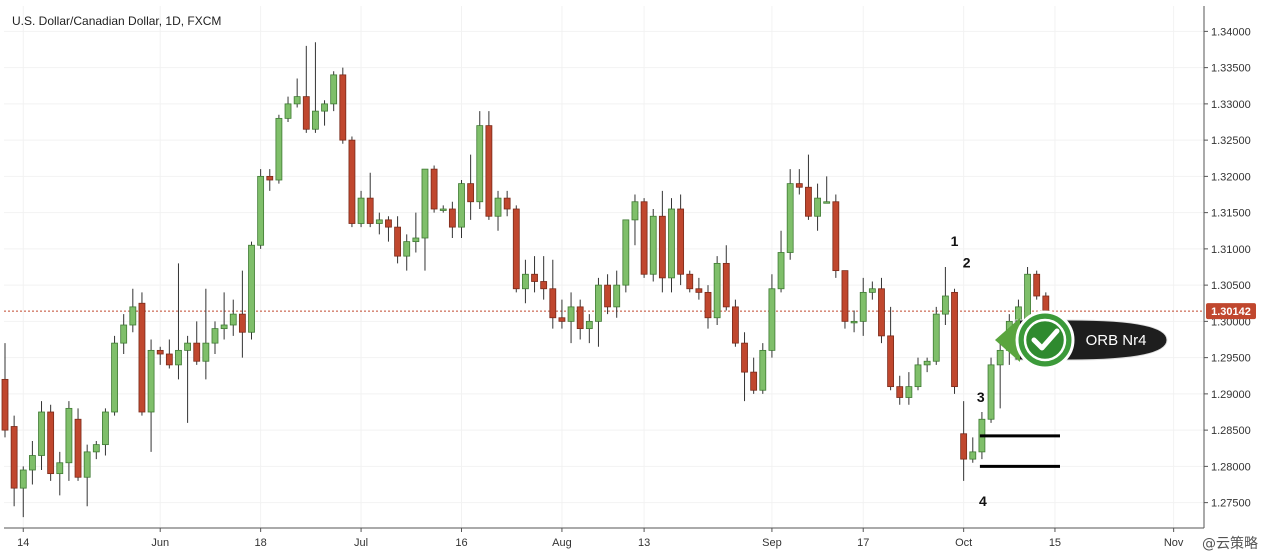 Image resolution: width=1263 pixels, height=557 pixels. Describe the element at coordinates (772, 543) in the screenshot. I see `x-tick-label: Sep` at that location.